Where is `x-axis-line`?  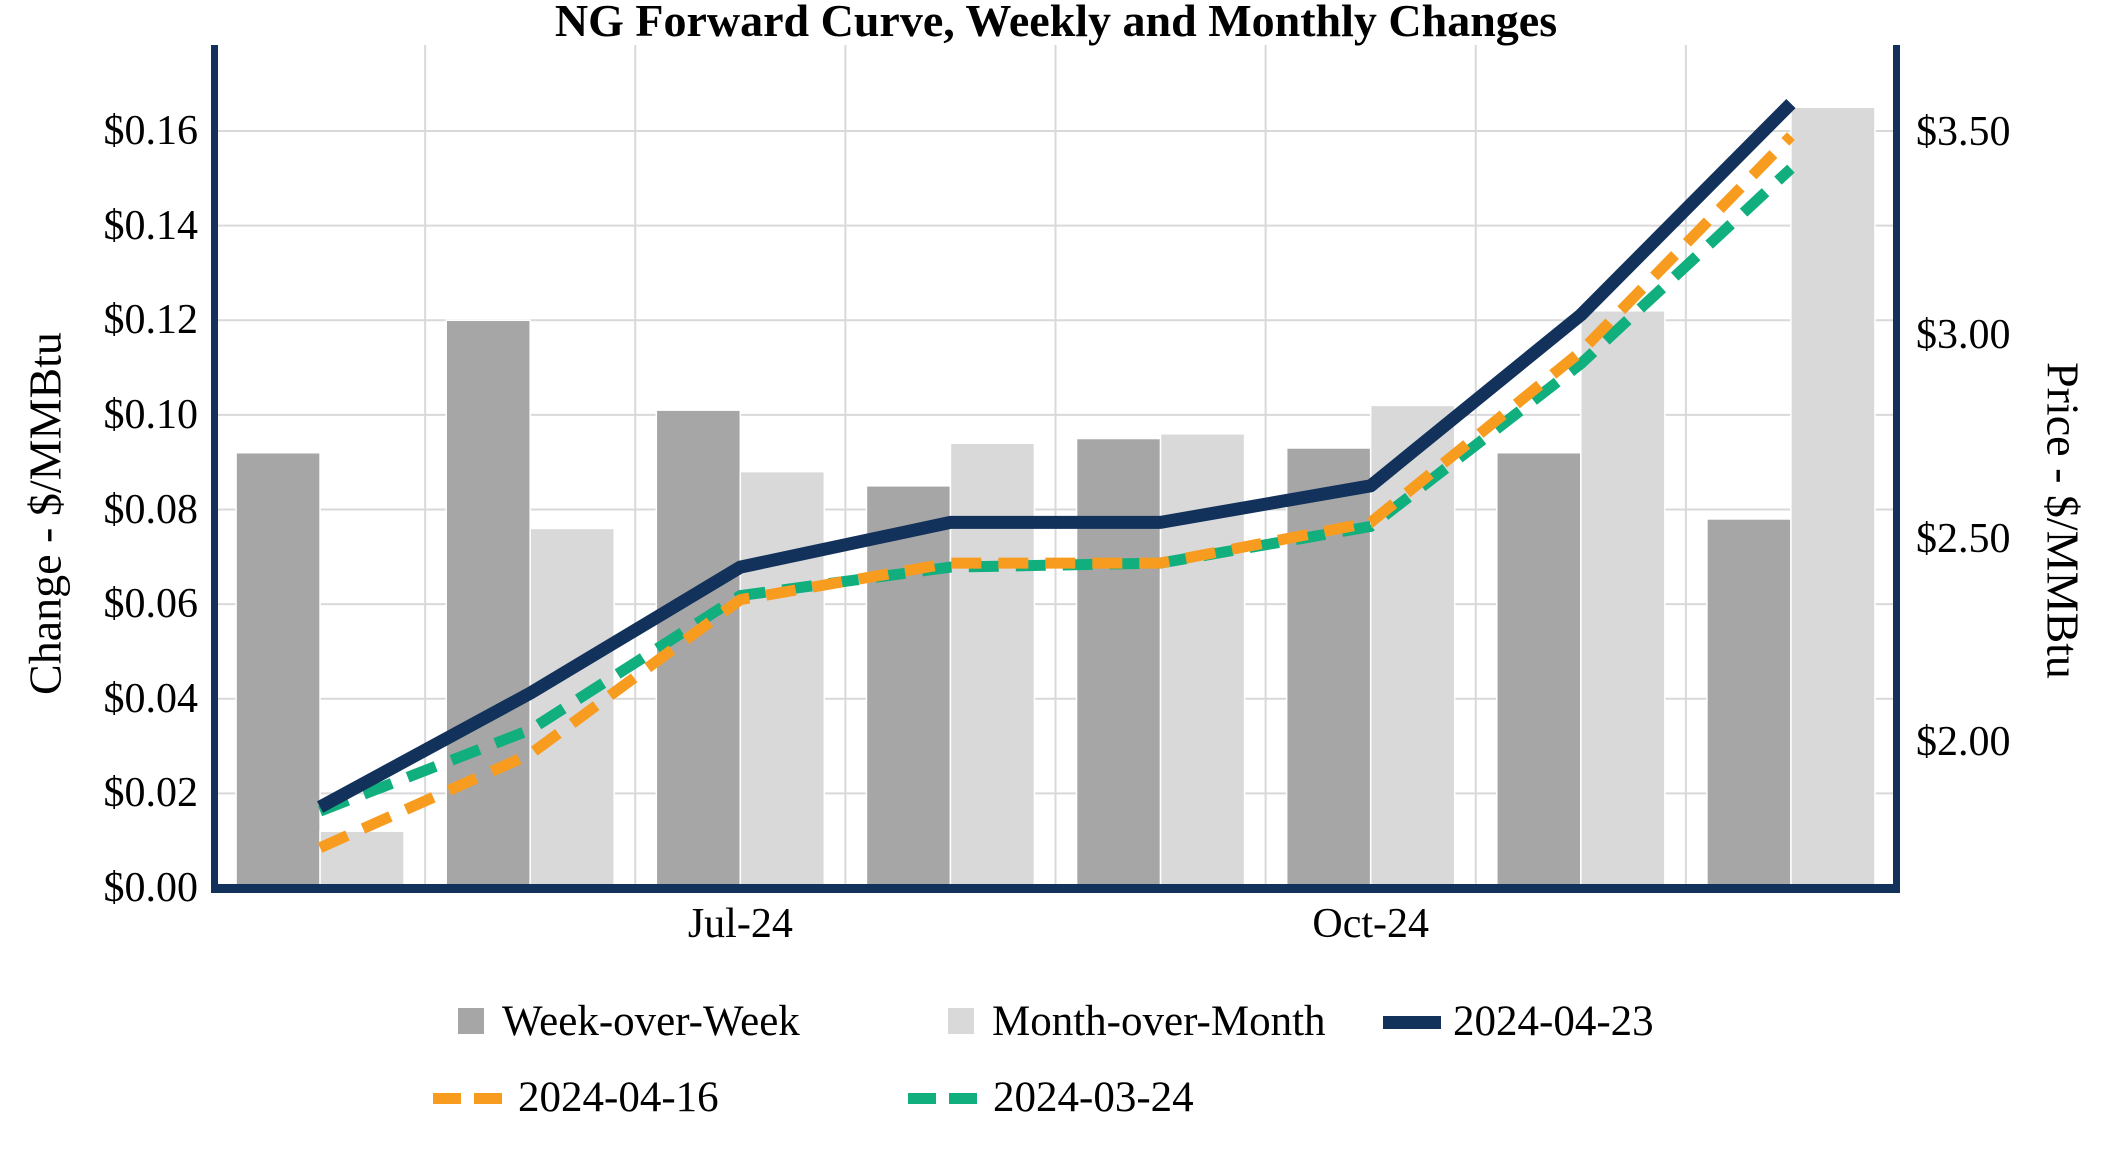 x-axis-line is located at coordinates (1055, 888).